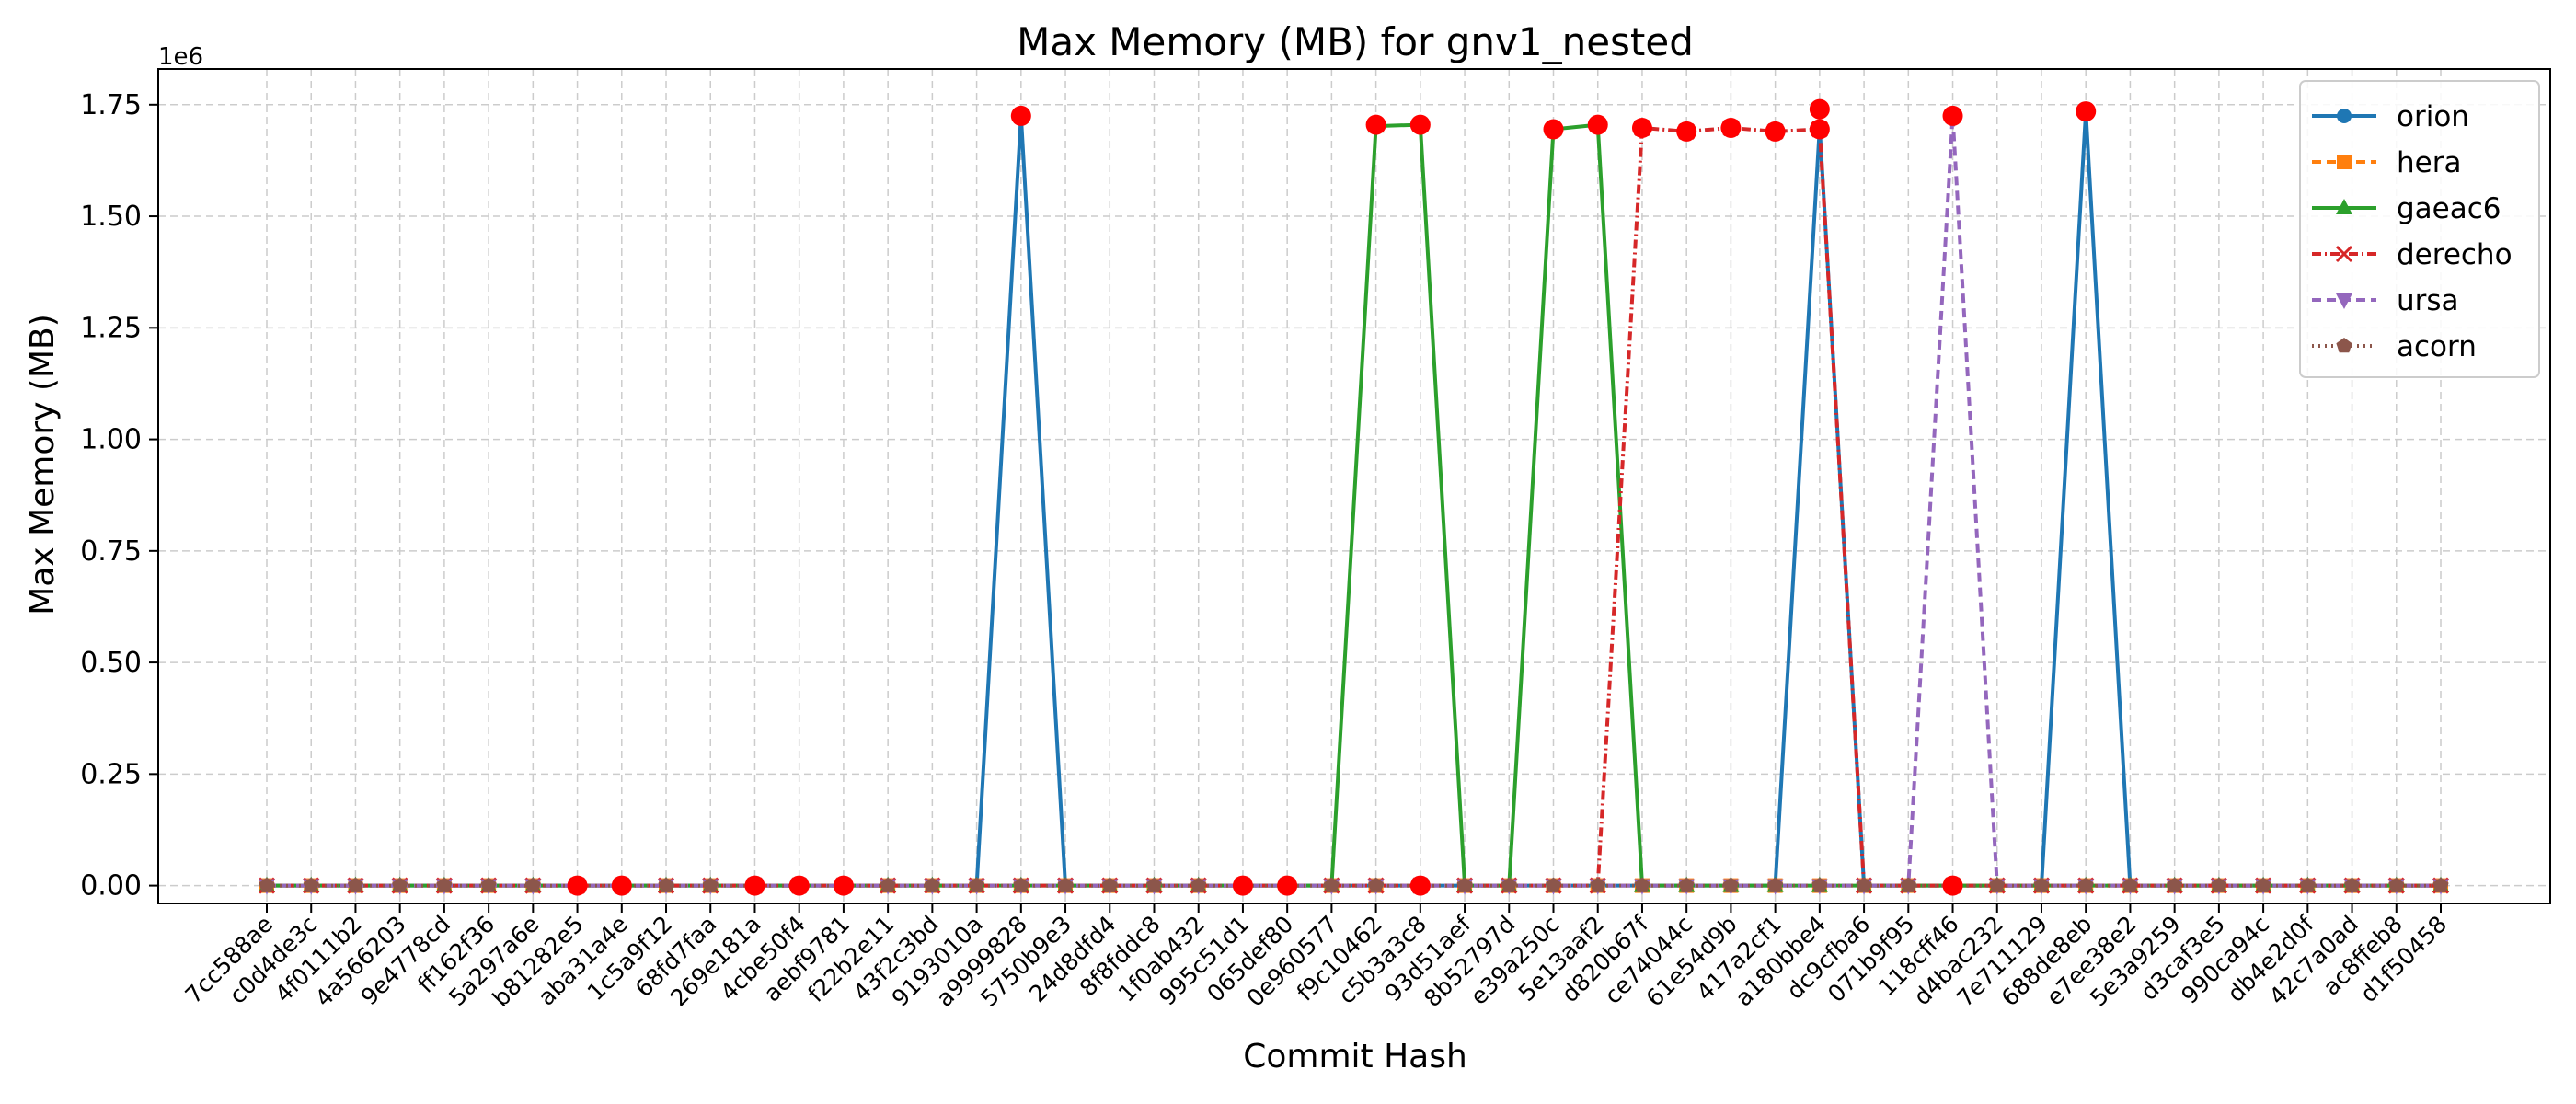 Image resolution: width=2576 pixels, height=1104 pixels. I want to click on y-tick-label: 1.50, so click(111, 217).